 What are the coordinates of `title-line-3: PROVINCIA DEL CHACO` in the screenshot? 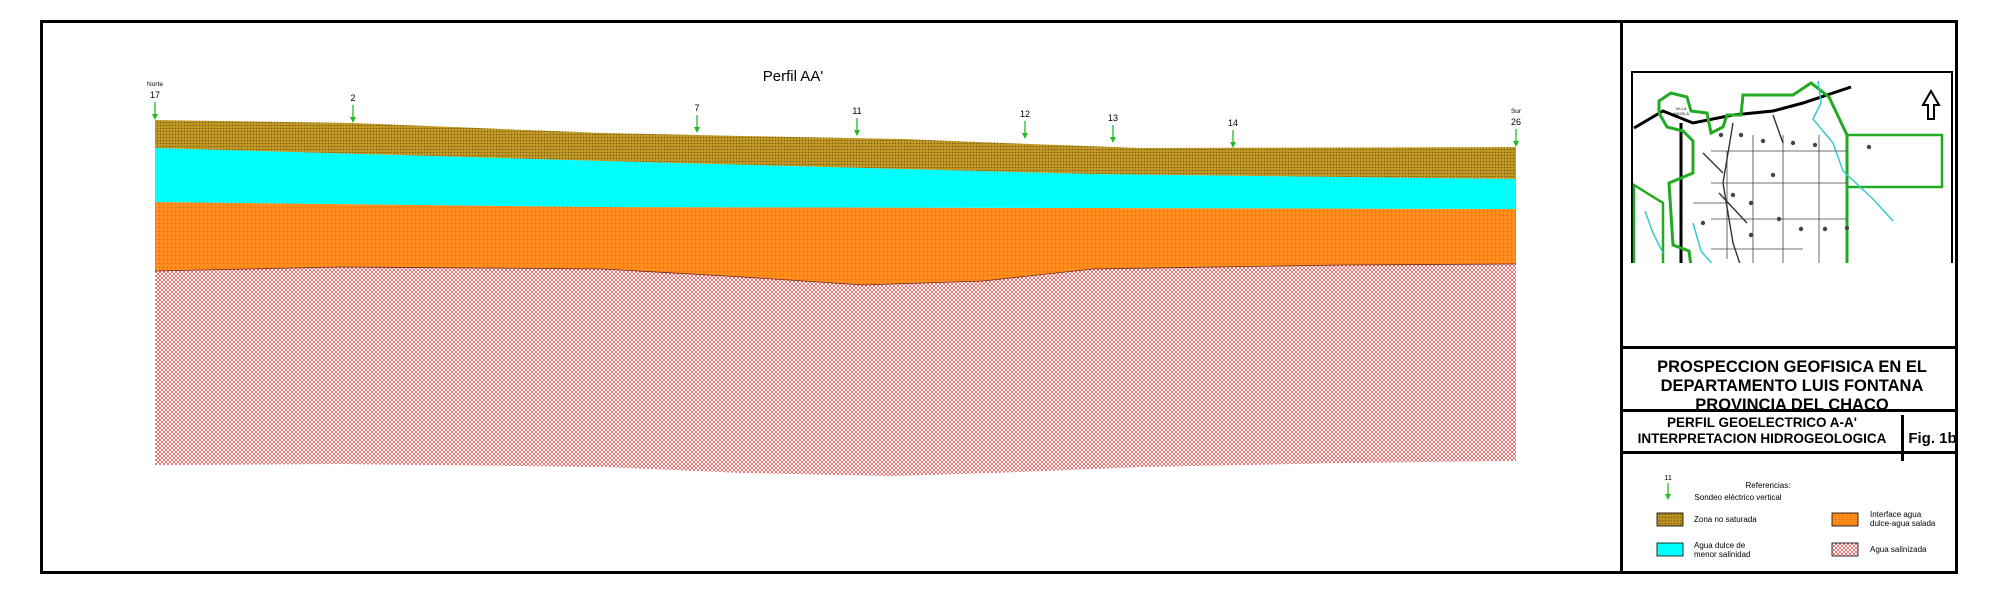 It's located at (1792, 405).